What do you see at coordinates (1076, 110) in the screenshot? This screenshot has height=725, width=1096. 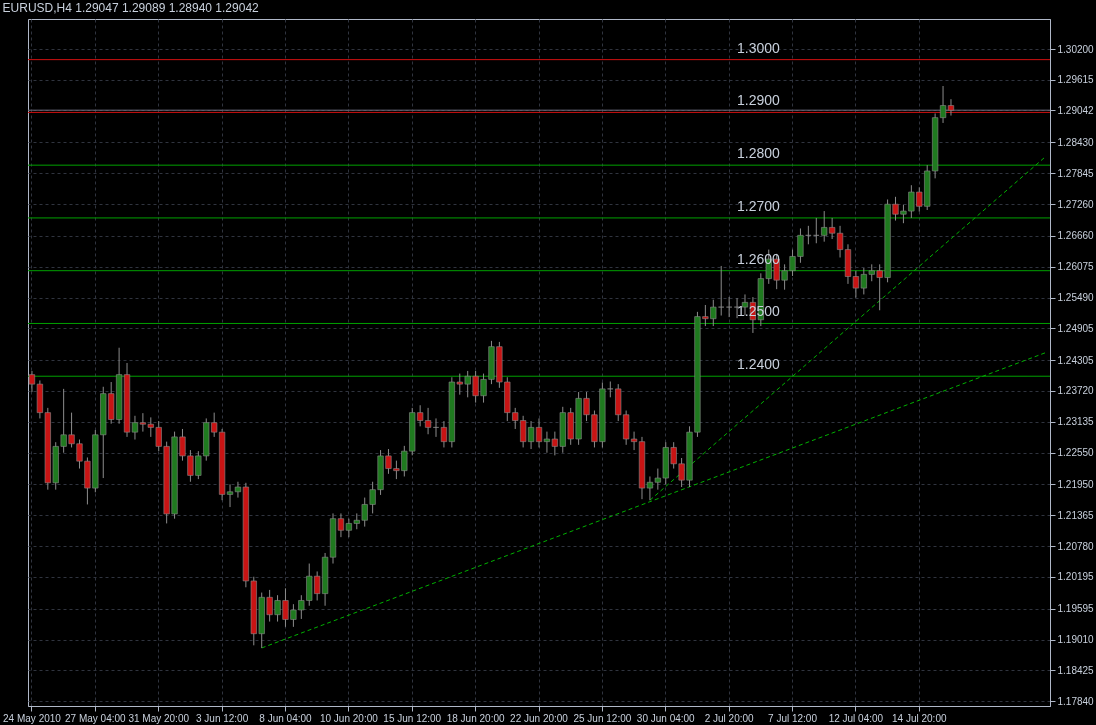 I see `y-tick-label: 1.29042` at bounding box center [1076, 110].